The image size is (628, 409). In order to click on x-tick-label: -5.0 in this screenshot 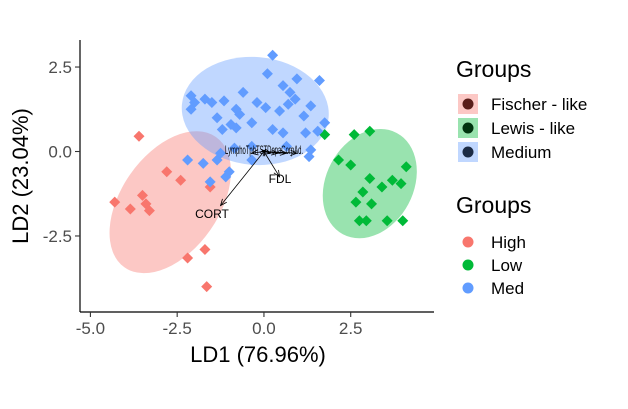, I will do `click(90, 328)`.